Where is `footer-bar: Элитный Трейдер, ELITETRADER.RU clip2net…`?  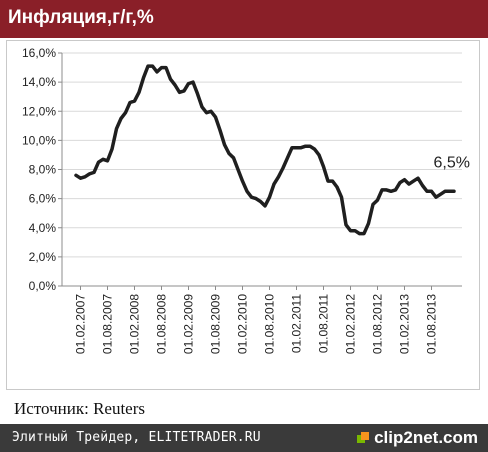
footer-bar: Элитный Трейдер, ELITETRADER.RU clip2net… is located at coordinates (244, 438).